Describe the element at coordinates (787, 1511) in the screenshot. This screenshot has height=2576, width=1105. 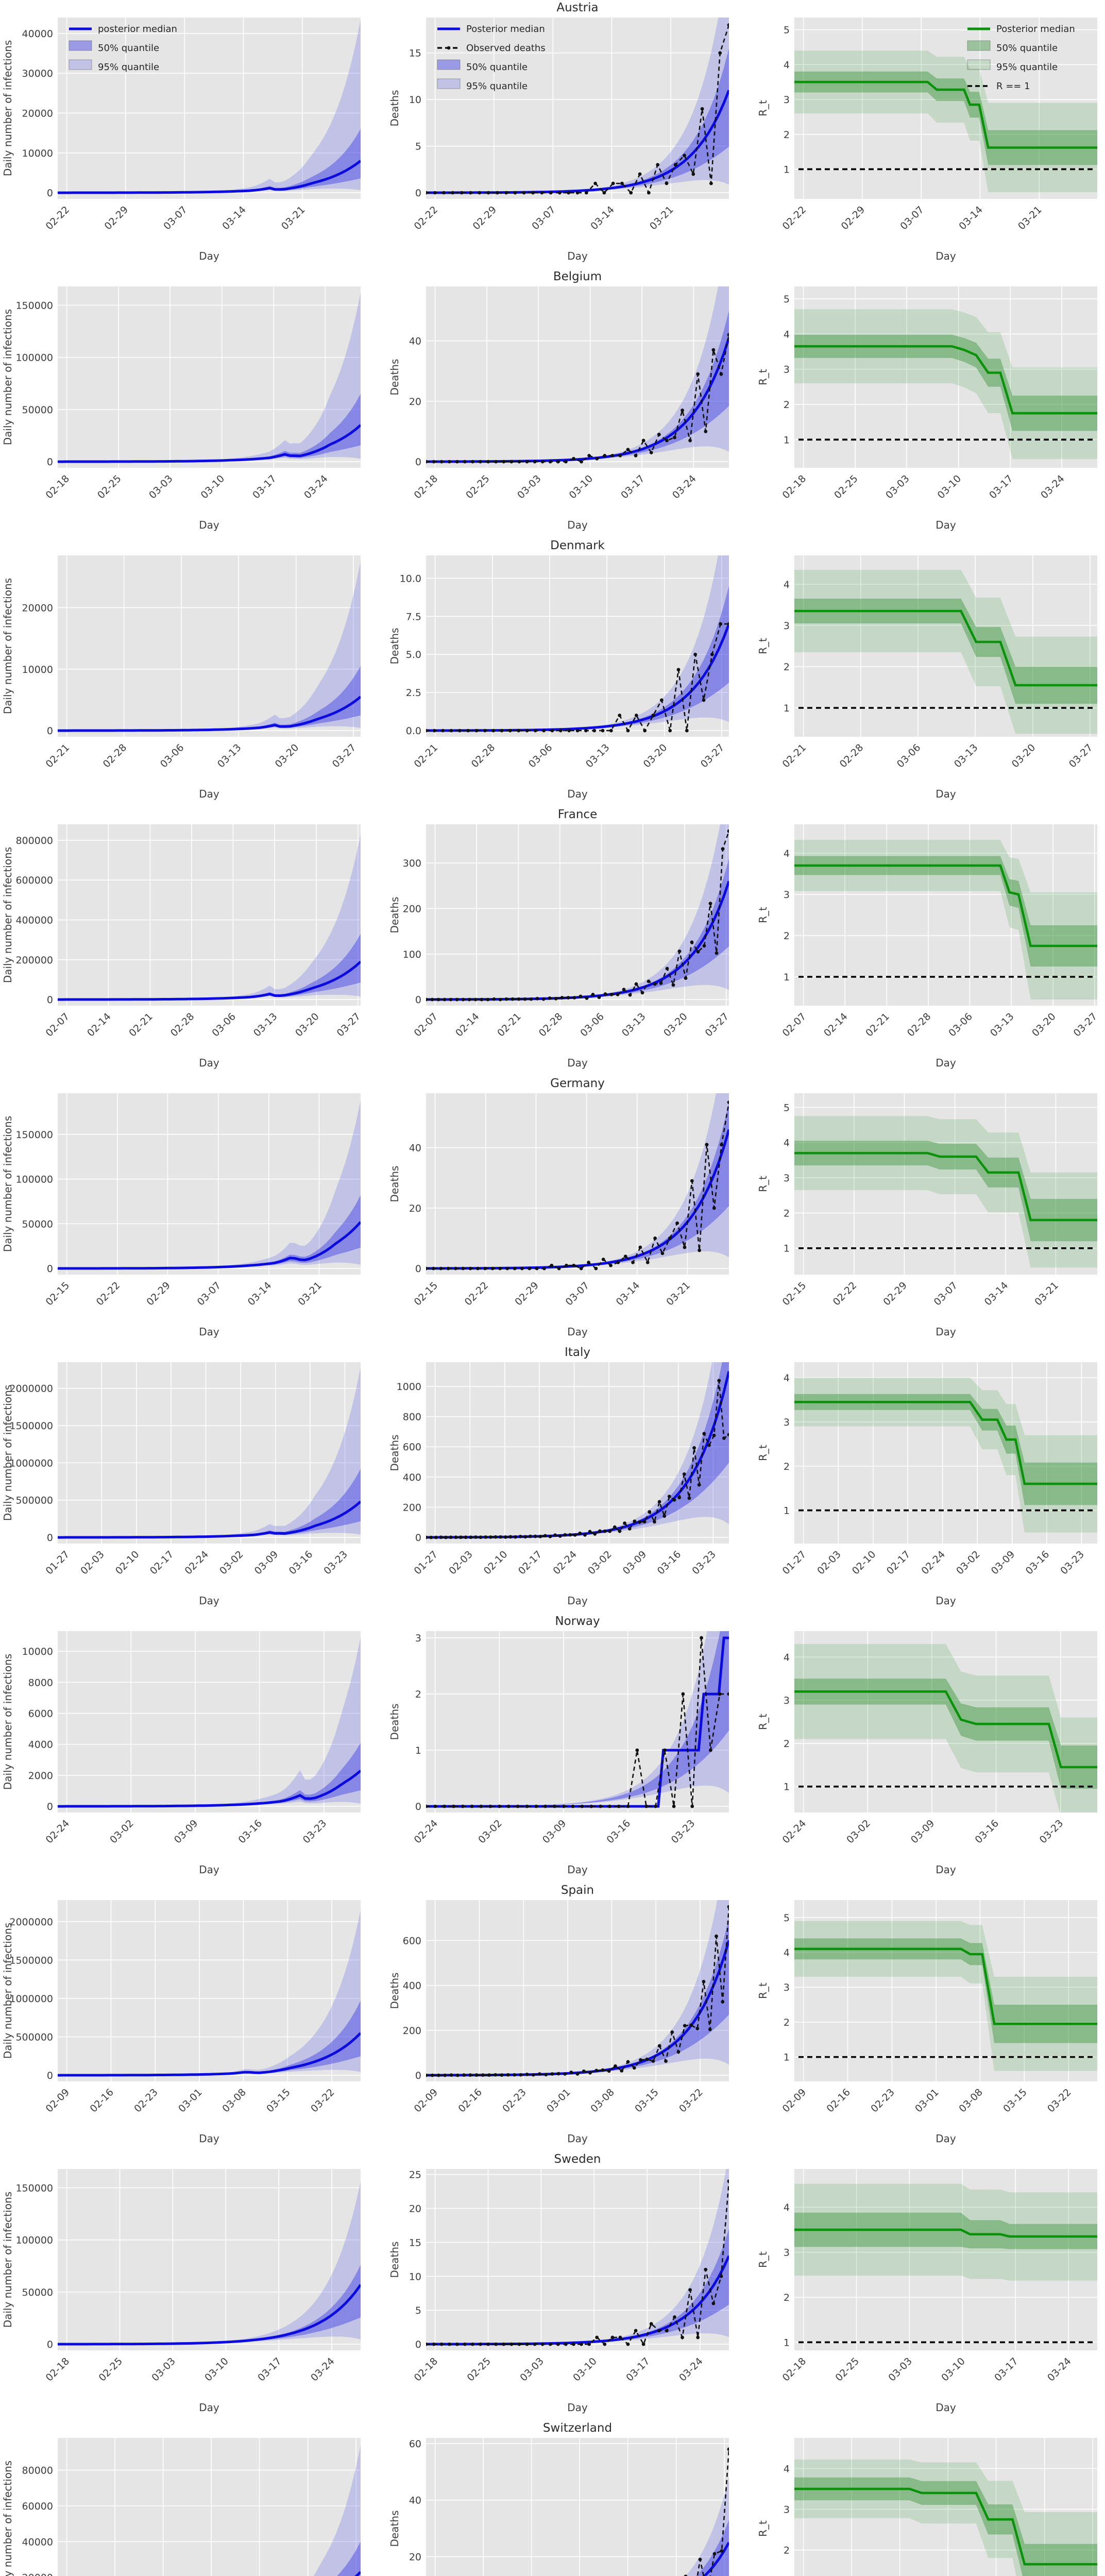
I see `y-tick-label: 1` at that location.